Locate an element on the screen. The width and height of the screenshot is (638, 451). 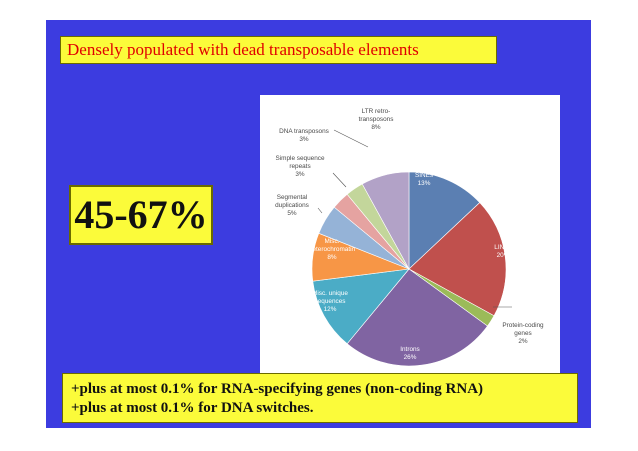
pie-slice-ltr-retrotransposons is located at coordinates (385, 220).